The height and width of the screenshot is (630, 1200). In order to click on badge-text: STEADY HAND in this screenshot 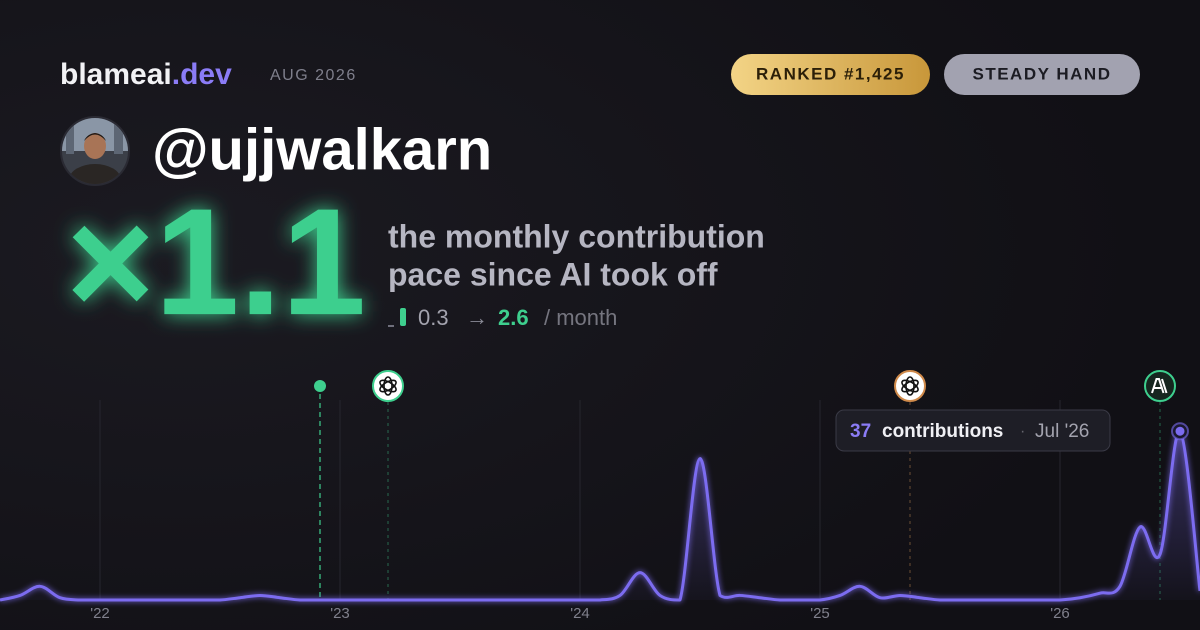, I will do `click(1042, 73)`.